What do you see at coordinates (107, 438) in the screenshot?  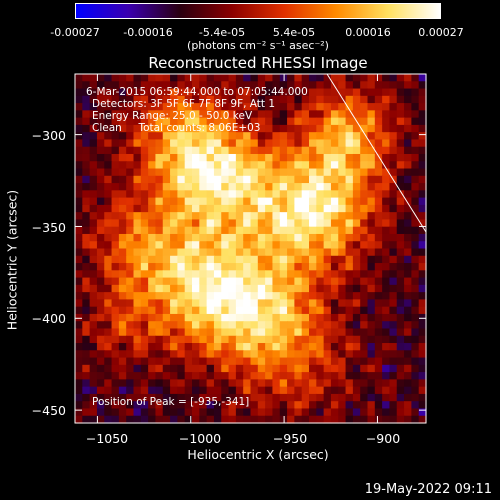 I see `x-tick-label: −1050` at bounding box center [107, 438].